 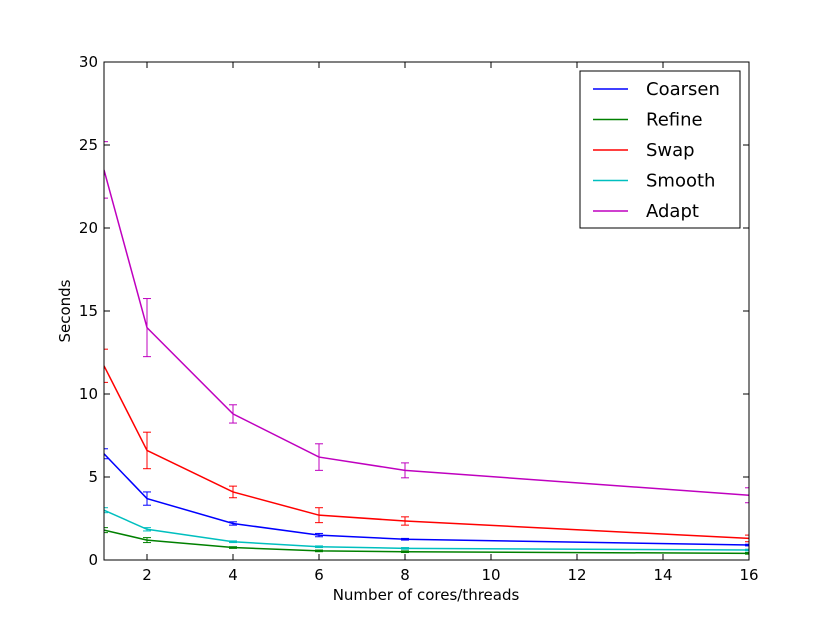 What do you see at coordinates (683, 89) in the screenshot?
I see `legend-label-coarsen: Coarsen` at bounding box center [683, 89].